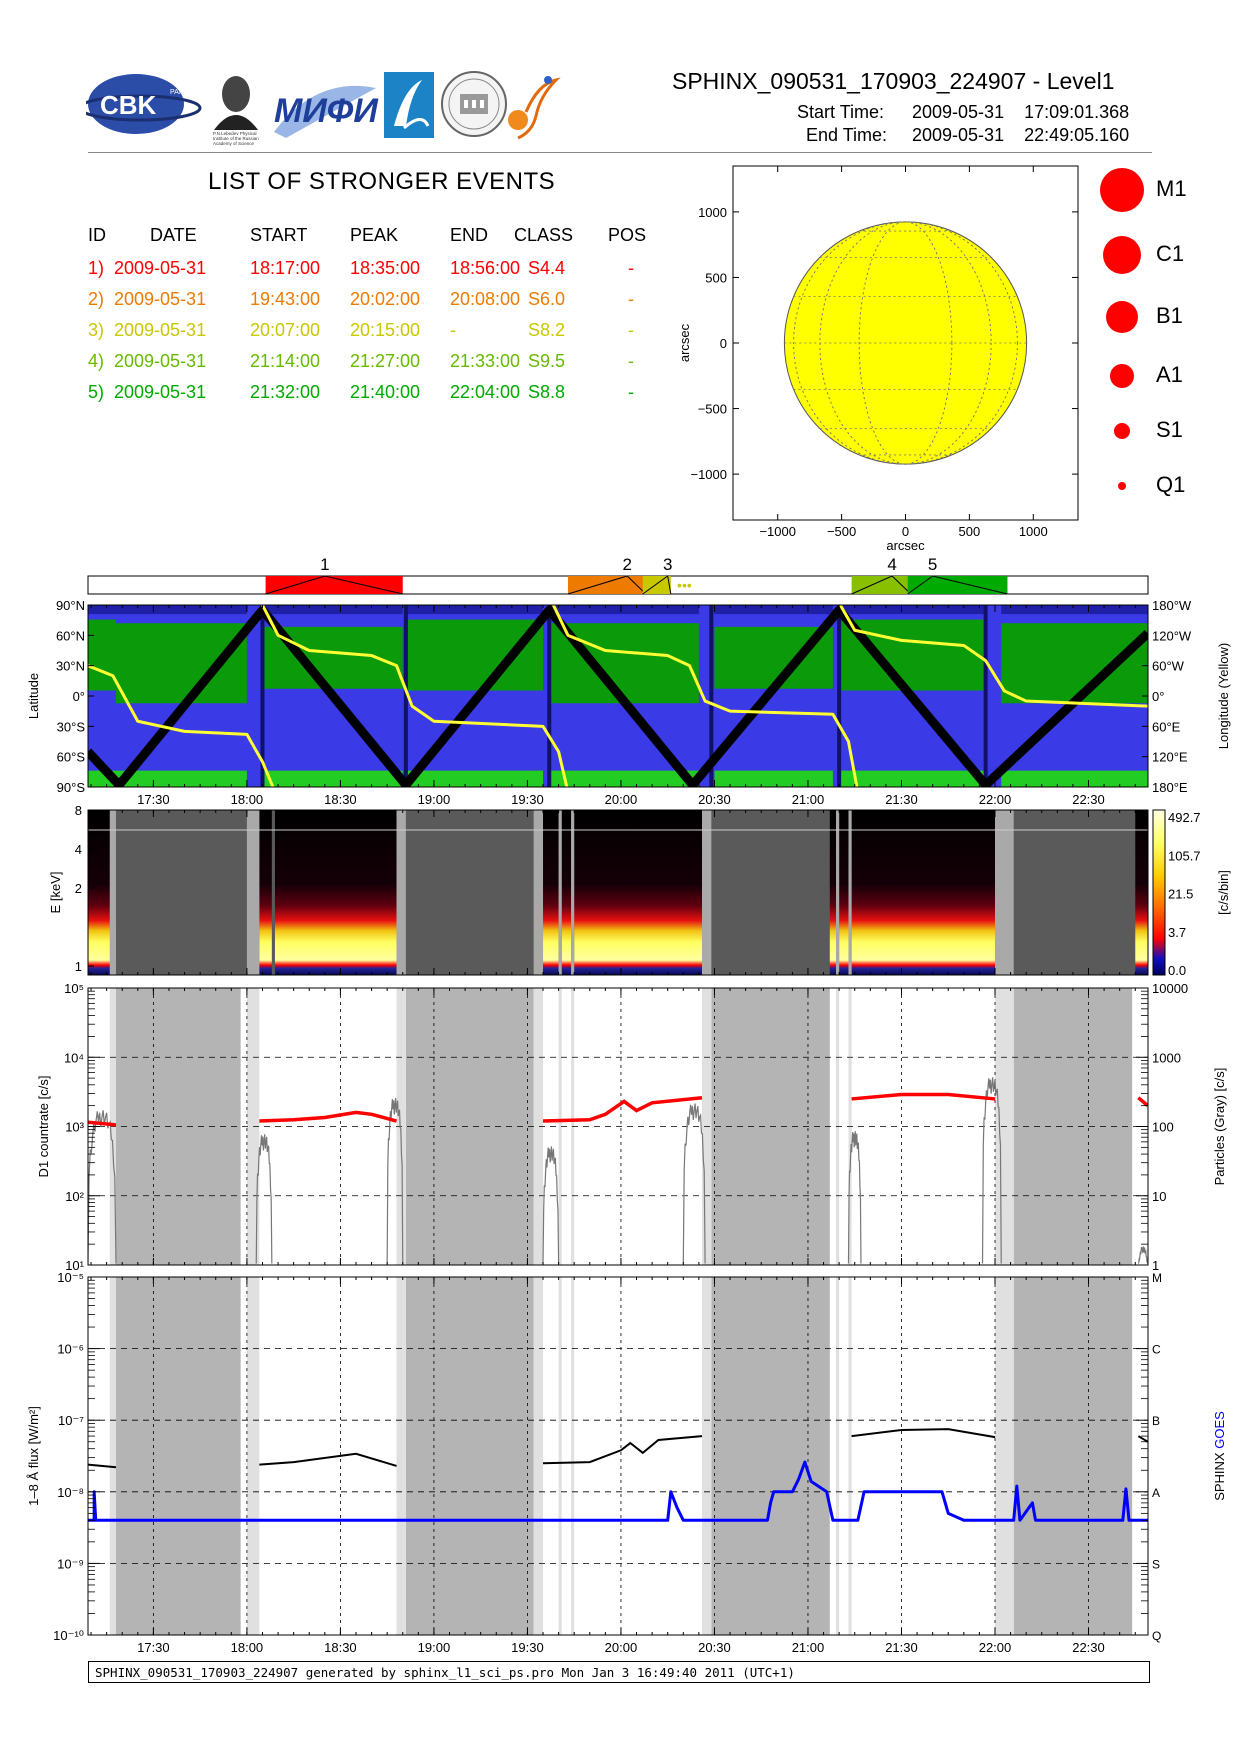 This screenshot has width=1240, height=1754. I want to click on particles-tick-label: 1000, so click(1166, 1057).